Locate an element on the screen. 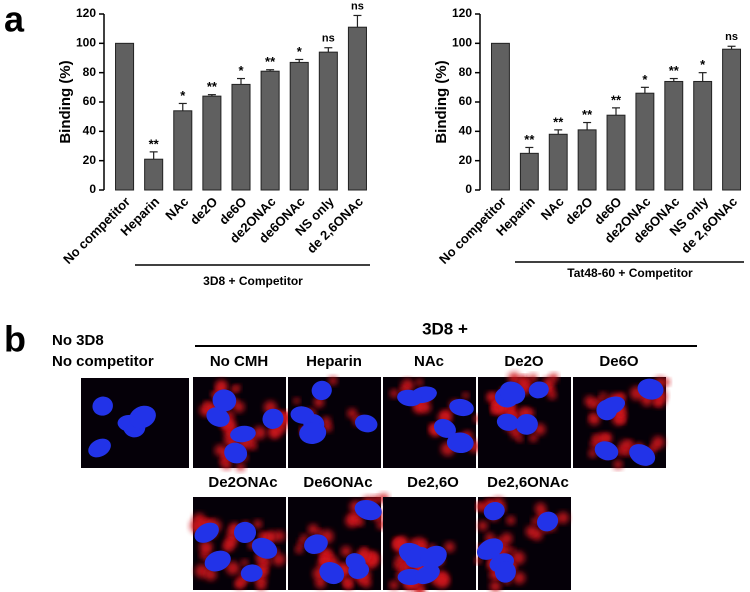 The width and height of the screenshot is (750, 592). image-label: De2,6ONAc is located at coordinates (528, 482).